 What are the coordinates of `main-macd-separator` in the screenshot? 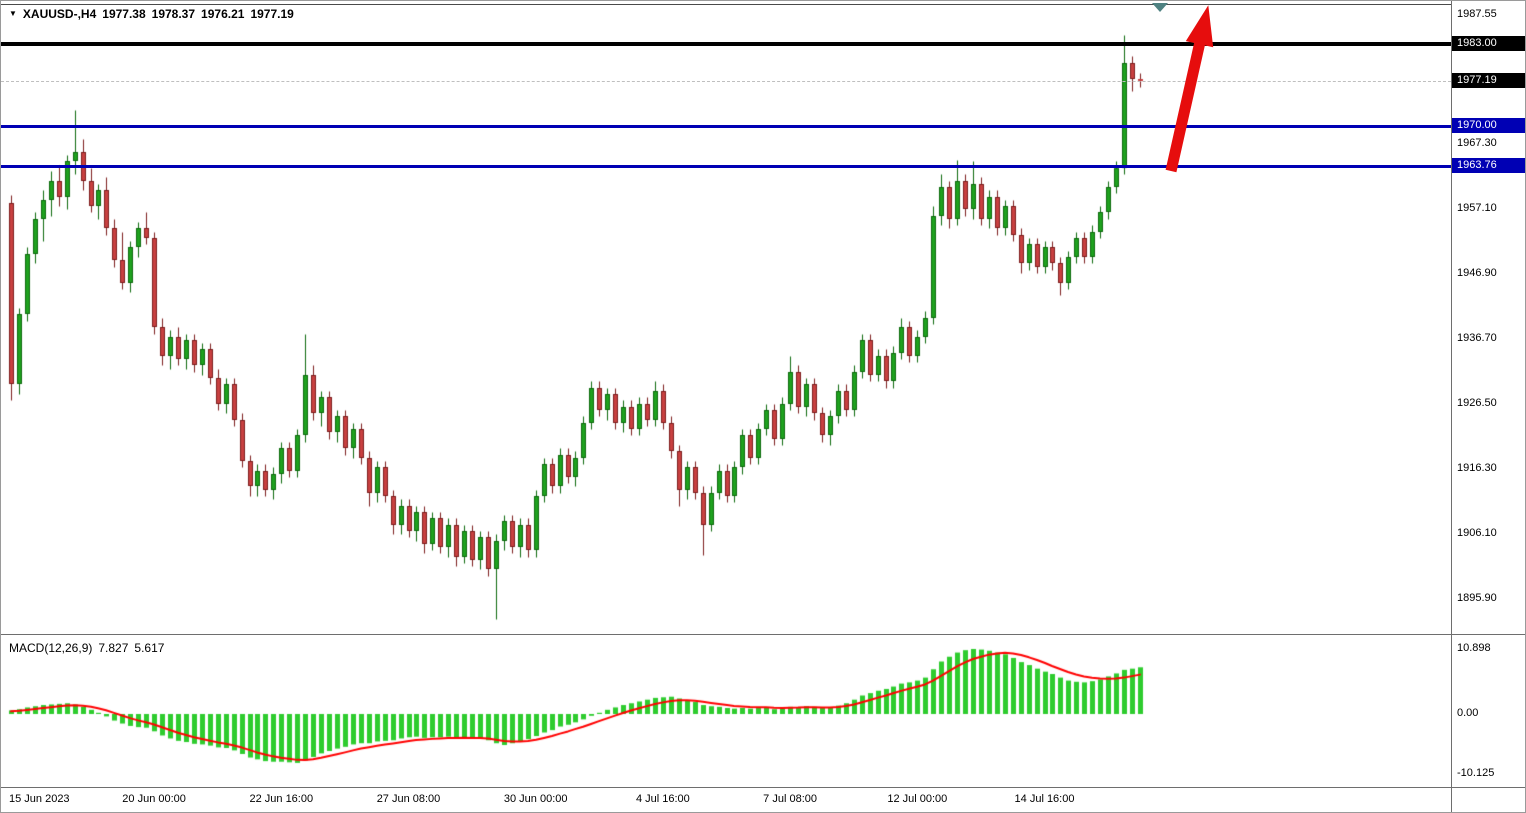 It's located at (763, 634).